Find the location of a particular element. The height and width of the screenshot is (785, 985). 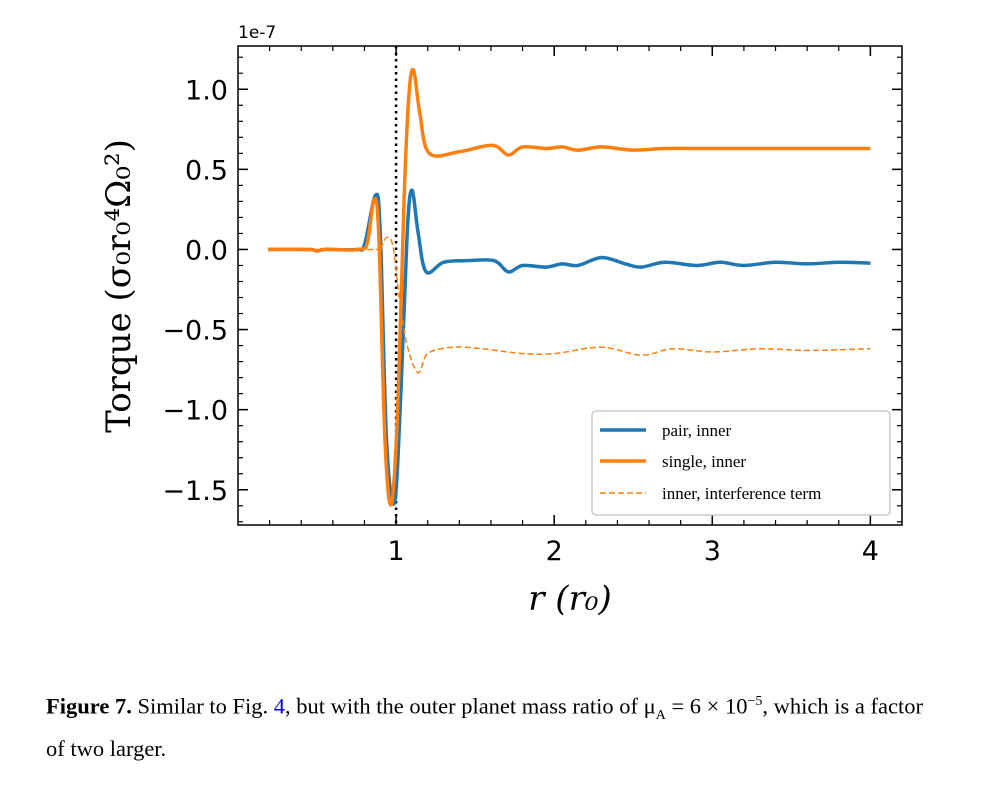

figure-link: 4 is located at coordinates (279, 706).